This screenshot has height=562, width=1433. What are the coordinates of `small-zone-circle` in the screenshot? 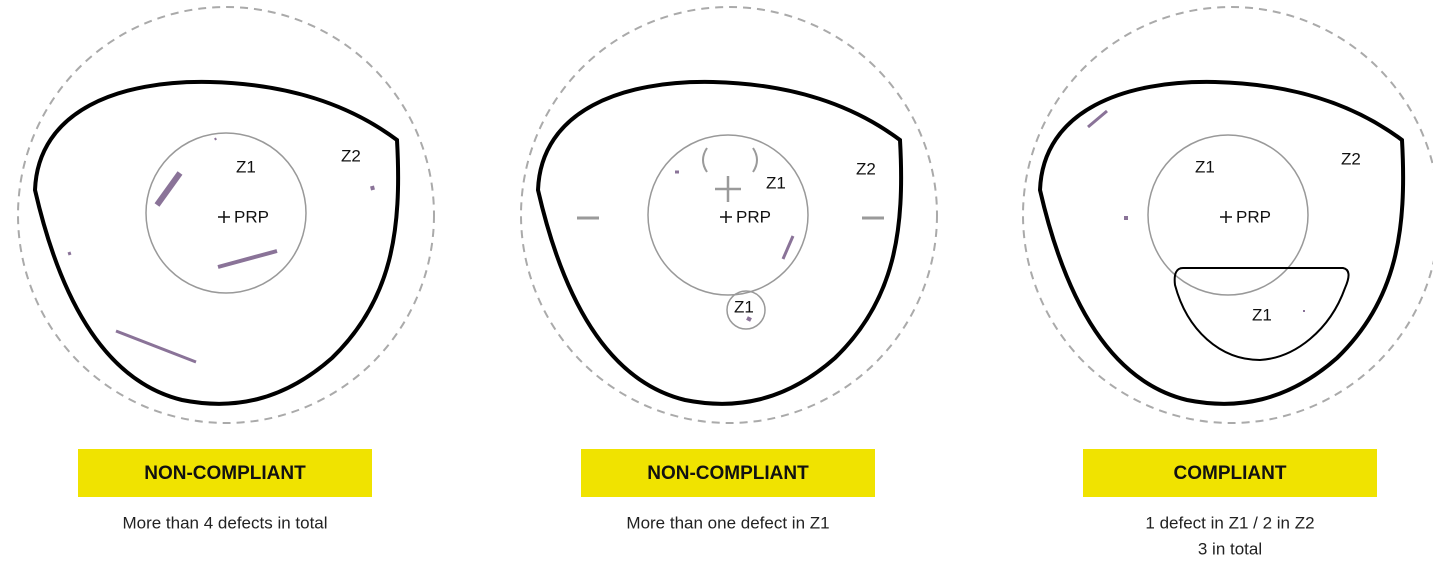 It's located at (746, 310).